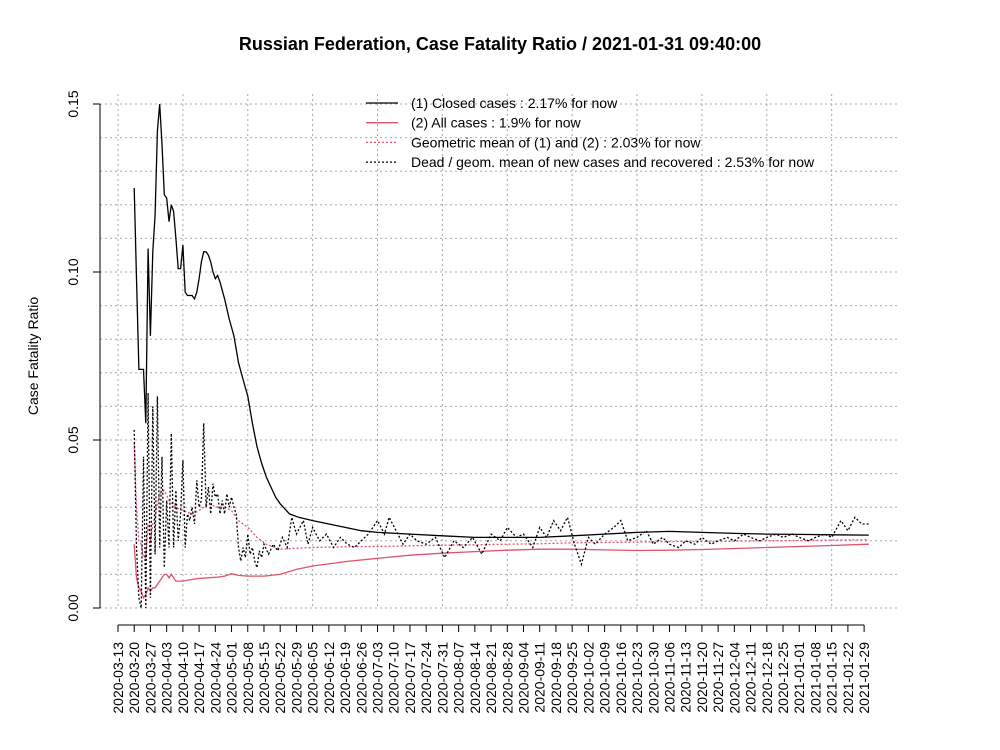  Describe the element at coordinates (540, 677) in the screenshot. I see `x-tick-label: 2020-09-11` at that location.